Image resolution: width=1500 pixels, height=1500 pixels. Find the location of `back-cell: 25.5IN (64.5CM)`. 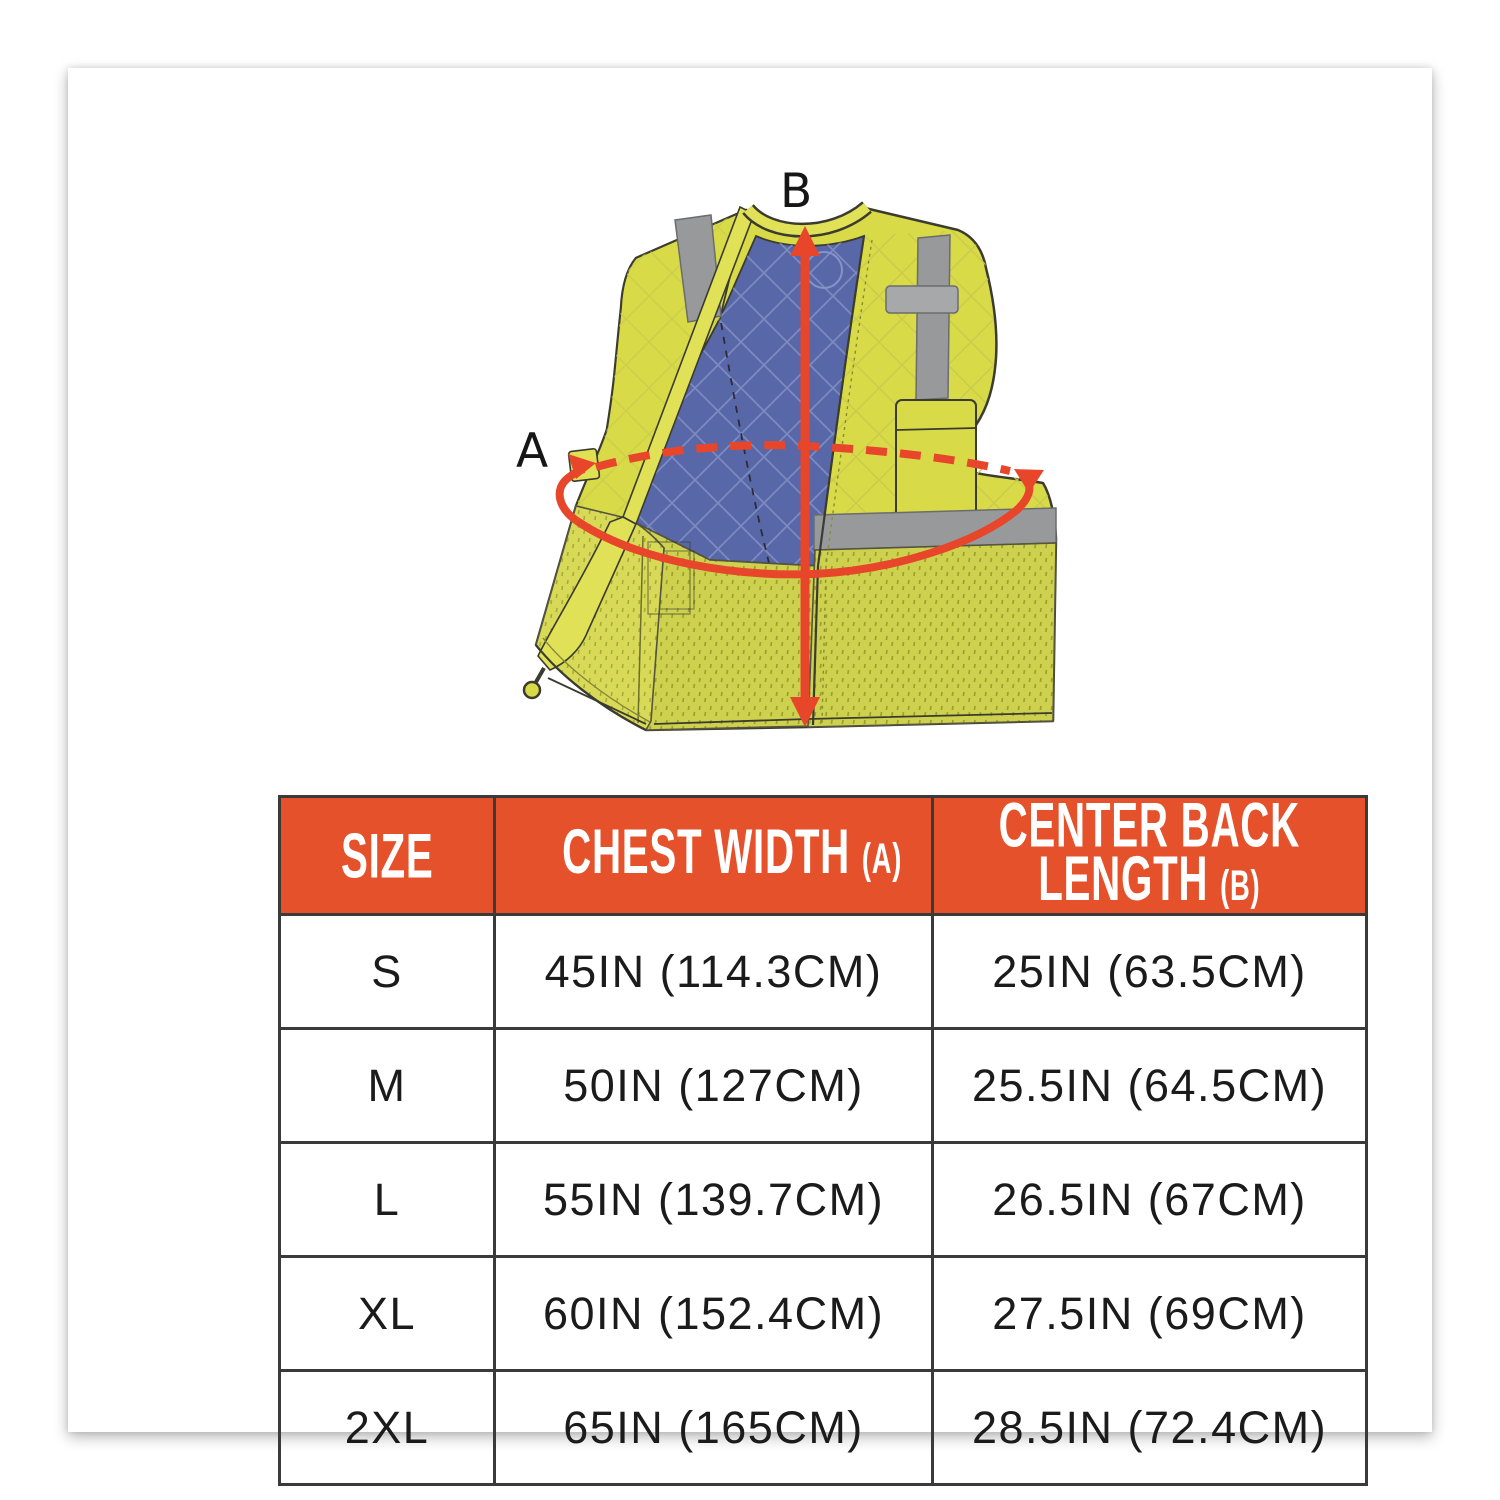

back-cell: 25.5IN (64.5CM) is located at coordinates (1149, 1085).